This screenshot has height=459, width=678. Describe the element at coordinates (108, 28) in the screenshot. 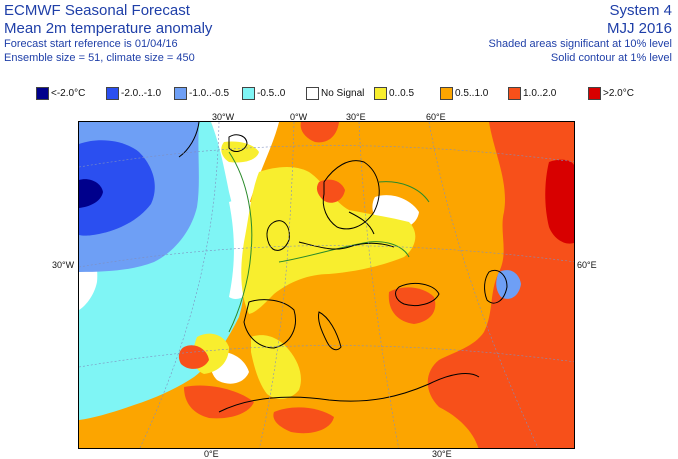

I see `map-subtitle: Mean 2m temperature anomaly` at that location.